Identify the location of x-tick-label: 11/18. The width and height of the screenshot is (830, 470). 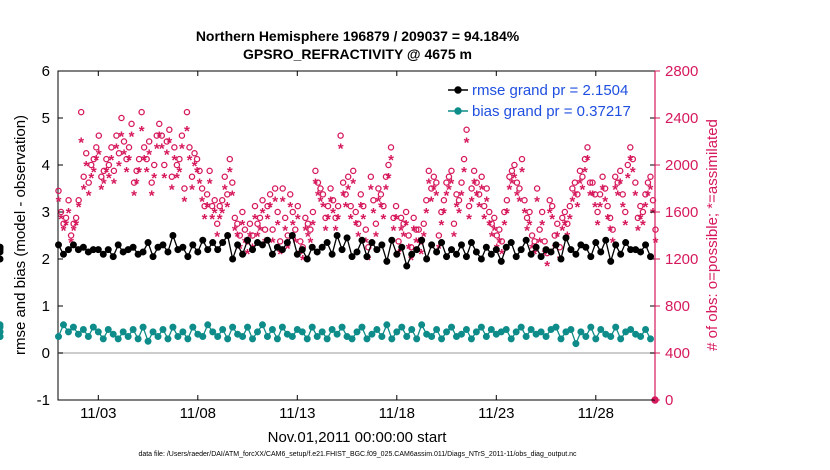
(397, 413).